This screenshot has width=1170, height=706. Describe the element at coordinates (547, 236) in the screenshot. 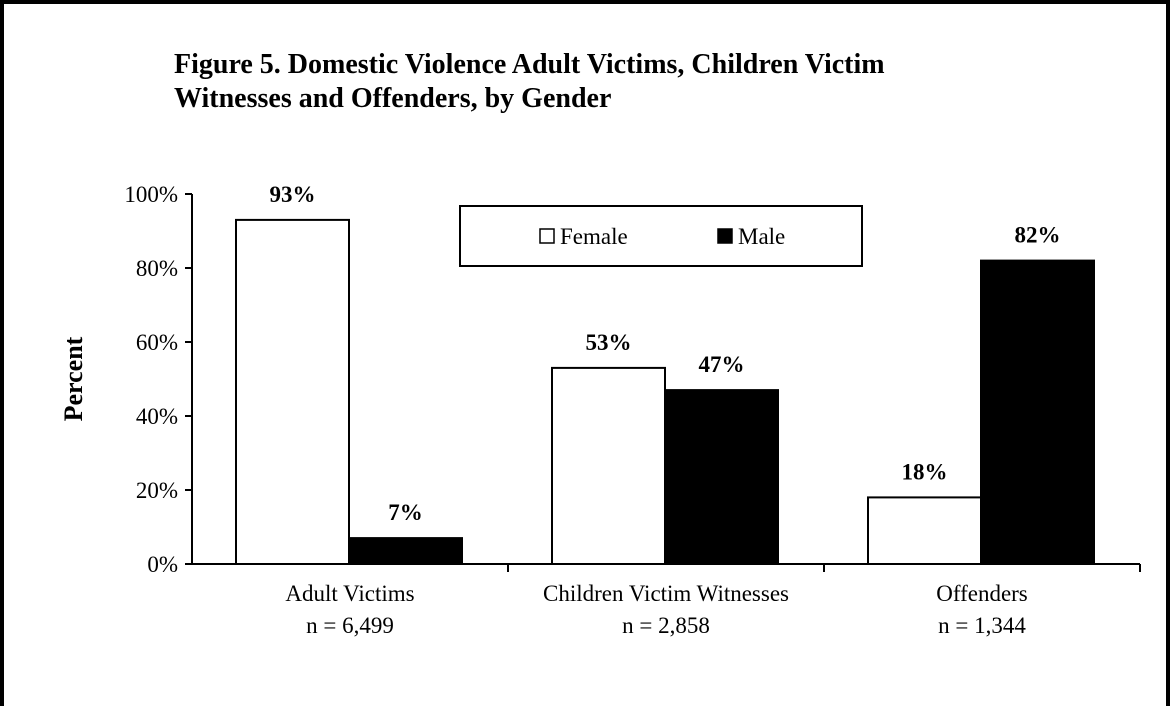

I see `legend-swatch-female` at that location.